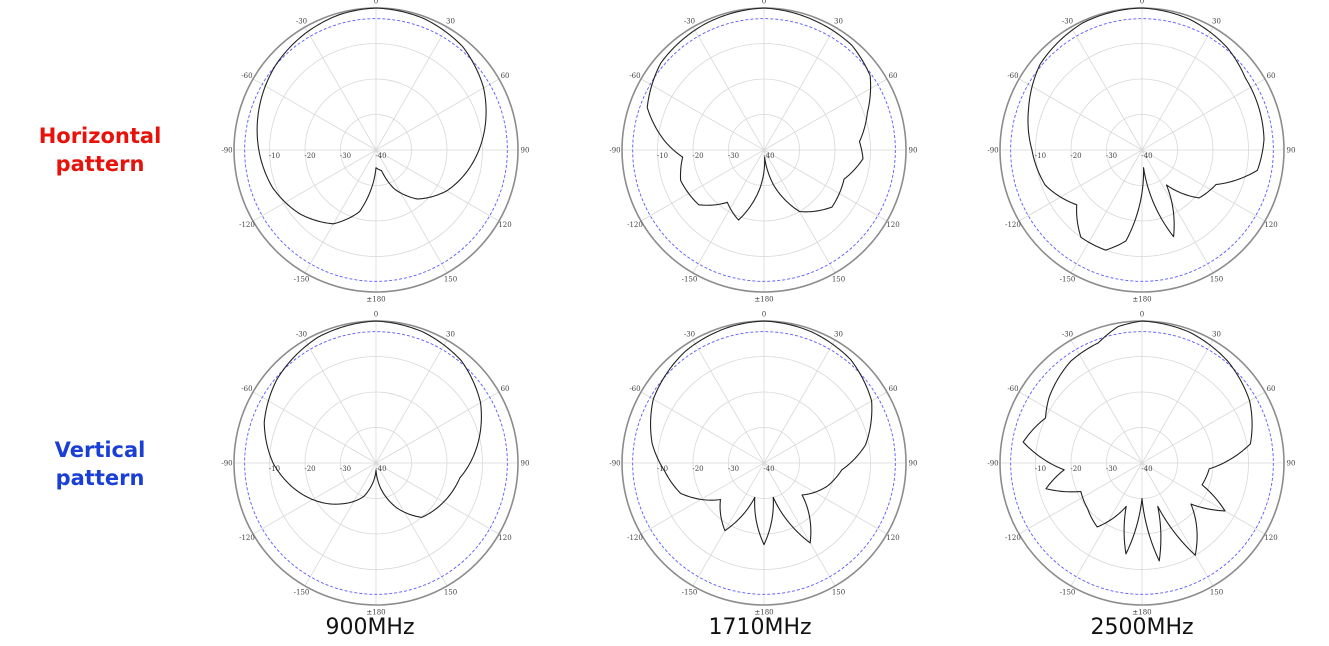 The image size is (1329, 646). Describe the element at coordinates (100, 164) in the screenshot. I see `horizontal-label-line-2: pattern` at that location.